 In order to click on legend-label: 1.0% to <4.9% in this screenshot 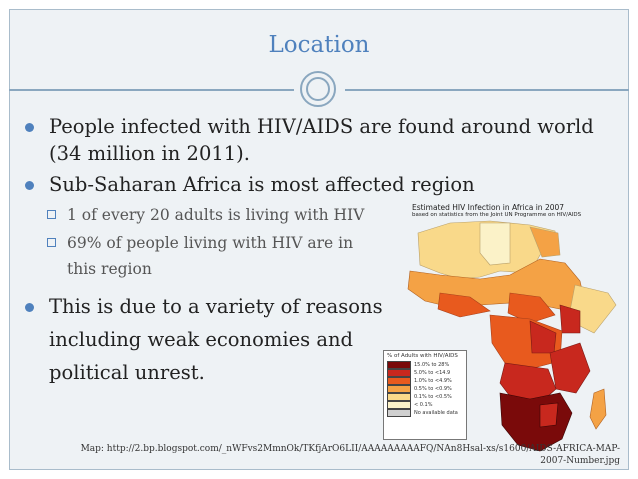, I will do `click(433, 381)`.